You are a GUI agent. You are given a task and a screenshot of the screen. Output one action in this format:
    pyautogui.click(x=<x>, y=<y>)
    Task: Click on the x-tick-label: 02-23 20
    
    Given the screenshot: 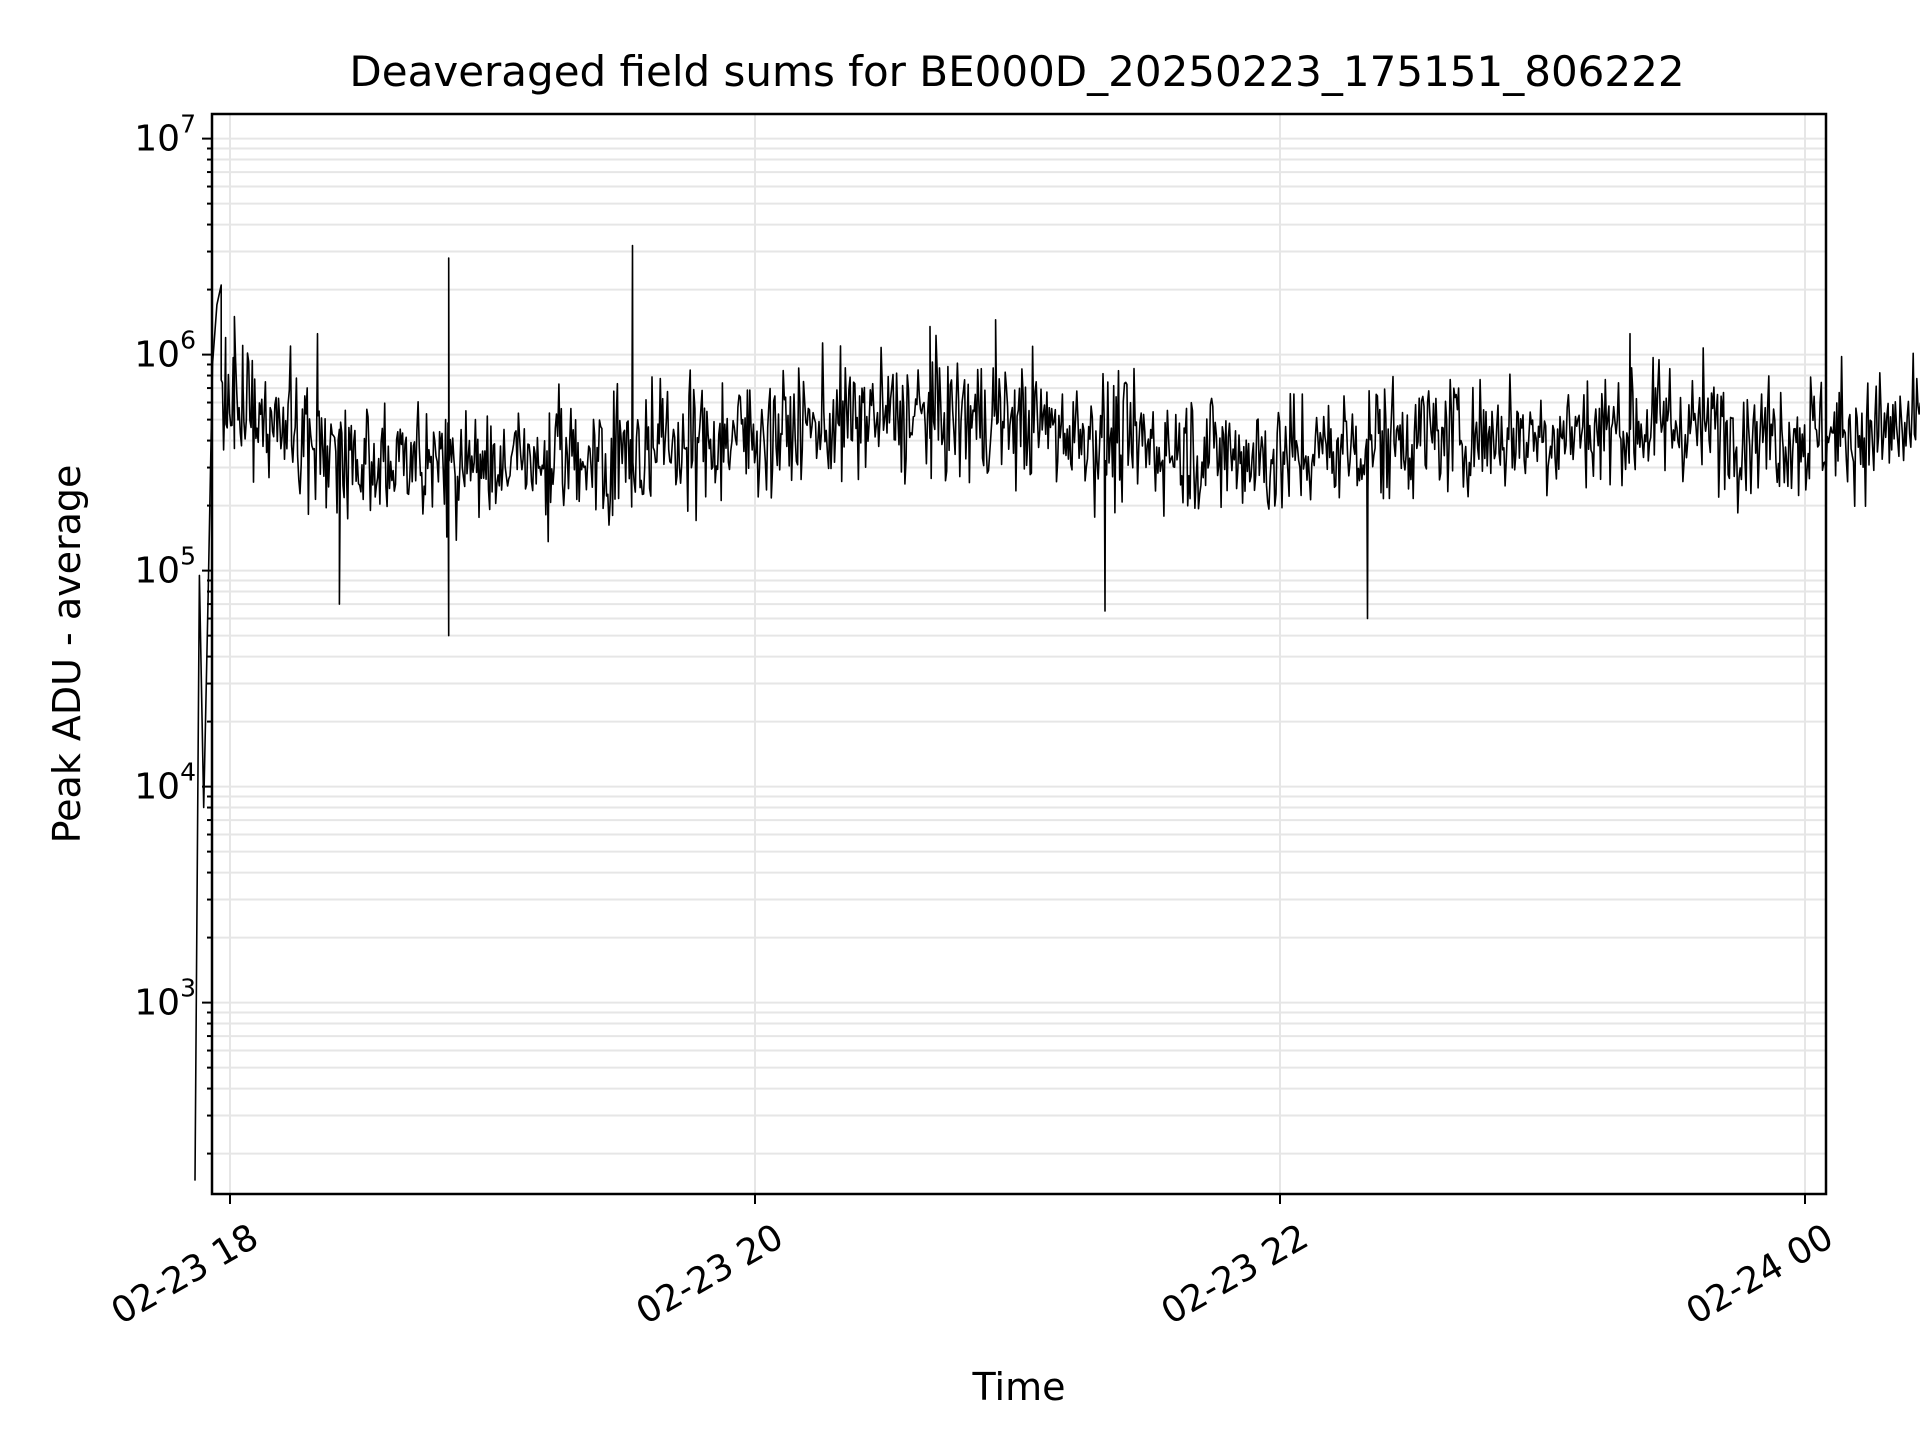 What is the action you would take?
    pyautogui.click(x=710, y=1274)
    